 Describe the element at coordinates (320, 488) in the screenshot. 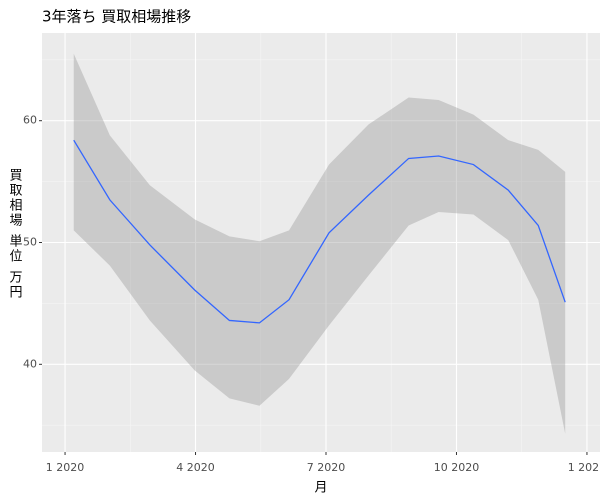

I see `x-axis-label: 月` at that location.